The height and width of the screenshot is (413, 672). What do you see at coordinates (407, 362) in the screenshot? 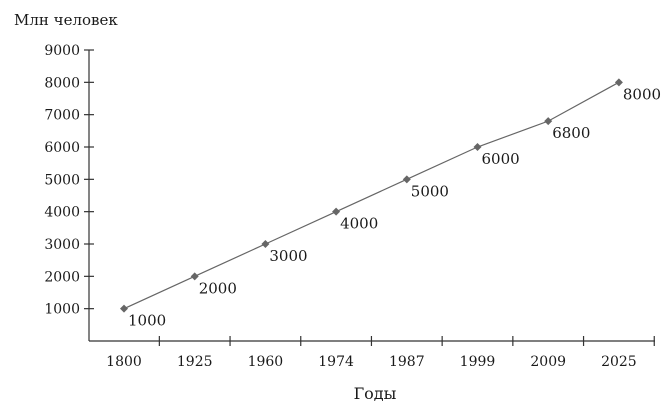
I see `x-tick-label: 1987` at bounding box center [407, 362].